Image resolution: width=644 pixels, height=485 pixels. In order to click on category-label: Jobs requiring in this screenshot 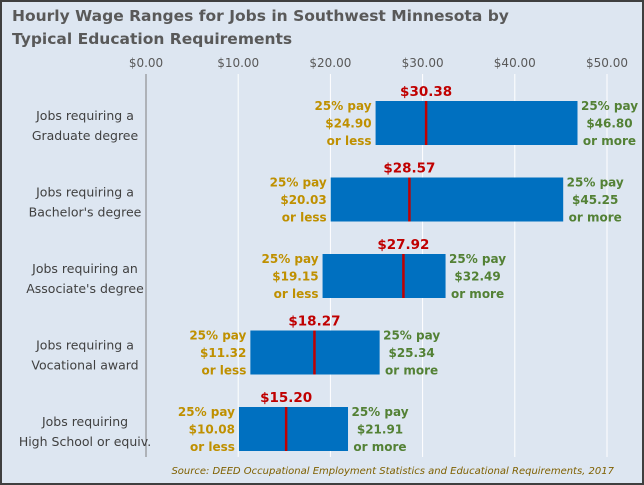, I will do `click(84, 421)`.